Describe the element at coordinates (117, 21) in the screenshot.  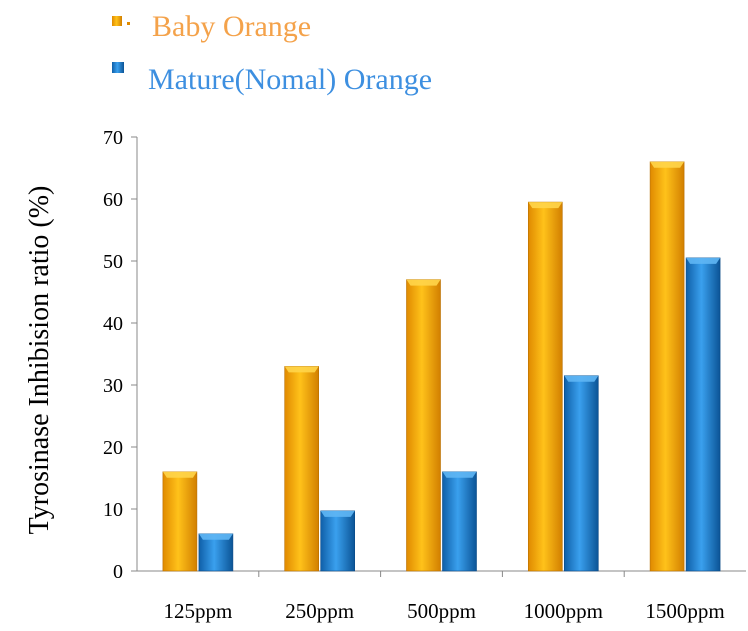
I see `legend-swatch-baby-orange` at that location.